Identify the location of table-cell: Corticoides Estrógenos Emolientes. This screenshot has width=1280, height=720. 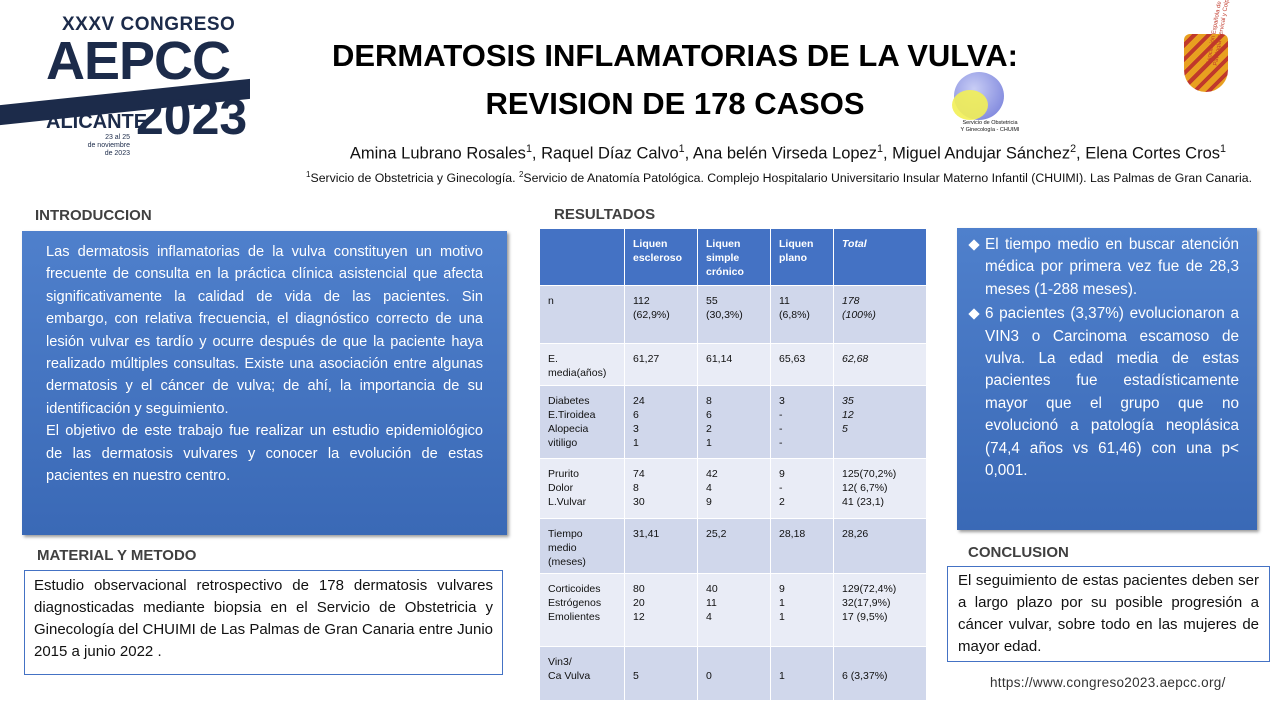
(582, 610).